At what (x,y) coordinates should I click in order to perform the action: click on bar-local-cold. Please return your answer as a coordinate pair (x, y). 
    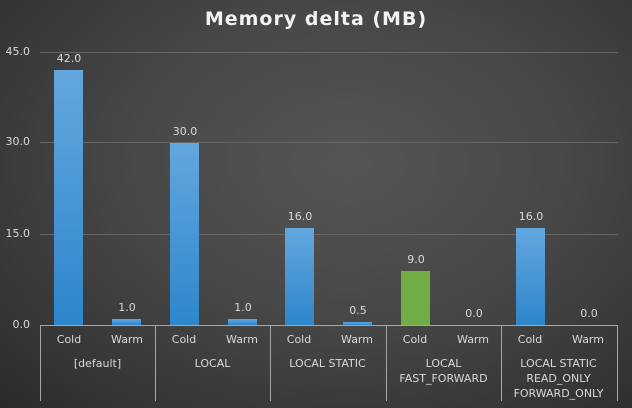
    Looking at the image, I should click on (184, 234).